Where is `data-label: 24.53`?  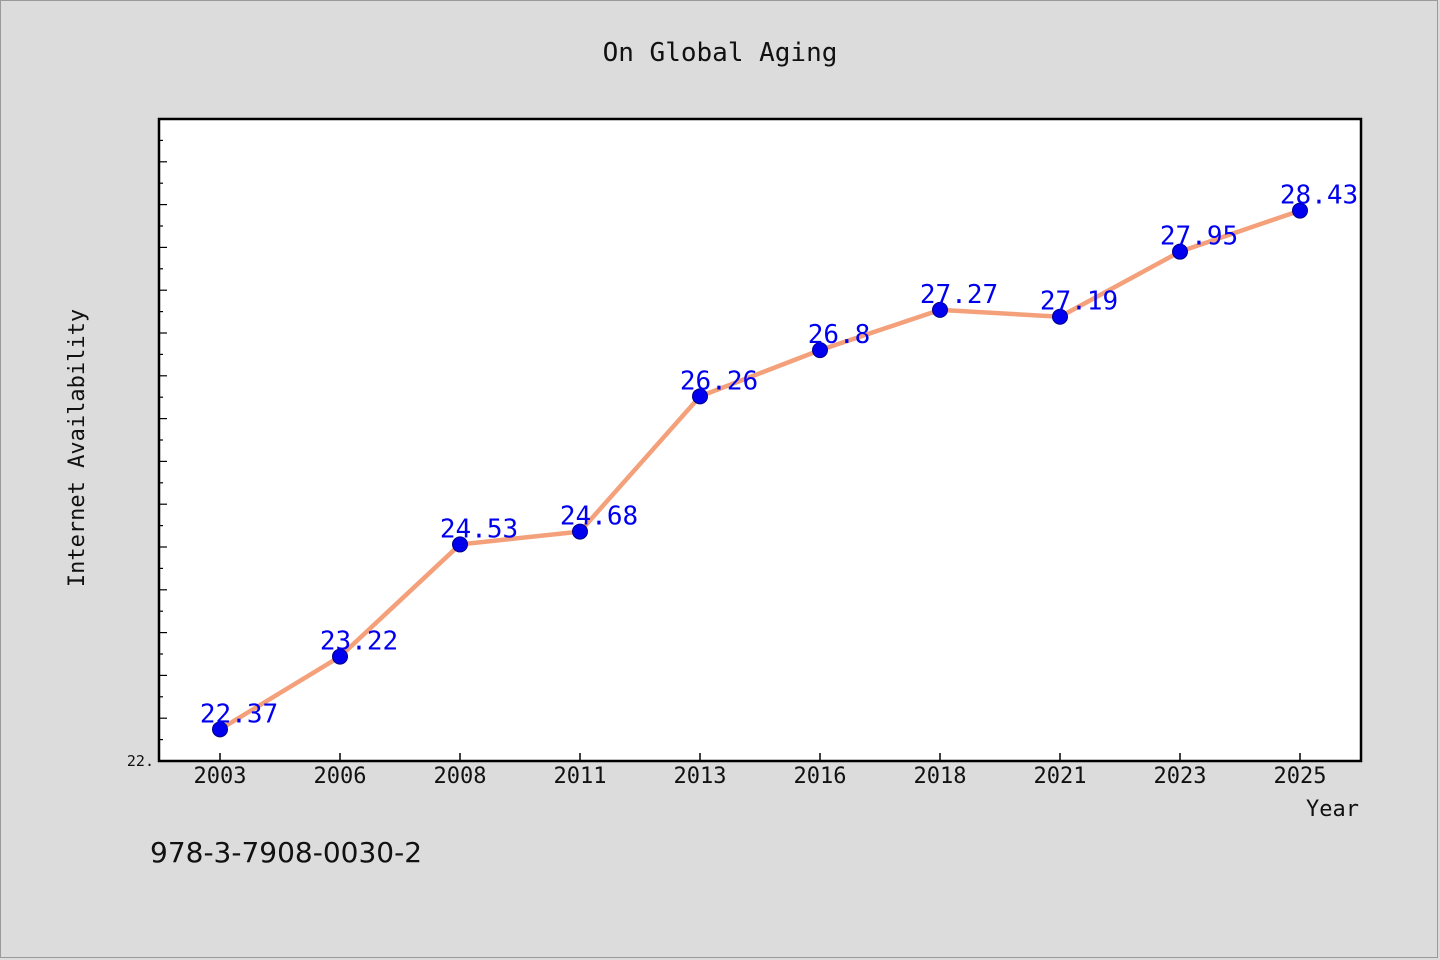
data-label: 24.53 is located at coordinates (479, 529).